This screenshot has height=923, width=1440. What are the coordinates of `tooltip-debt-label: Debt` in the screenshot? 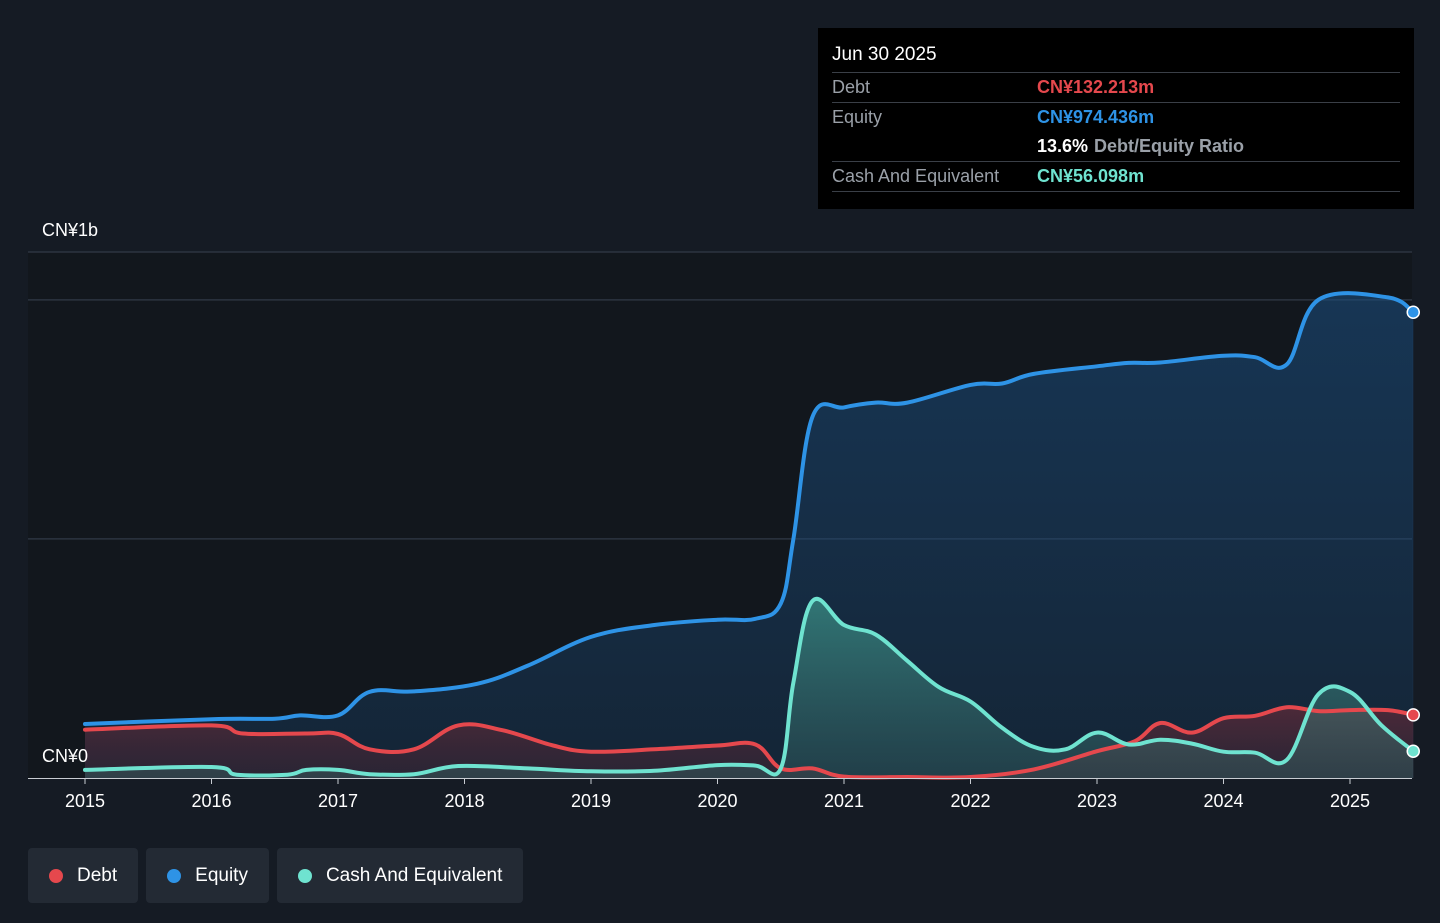 It's located at (851, 87).